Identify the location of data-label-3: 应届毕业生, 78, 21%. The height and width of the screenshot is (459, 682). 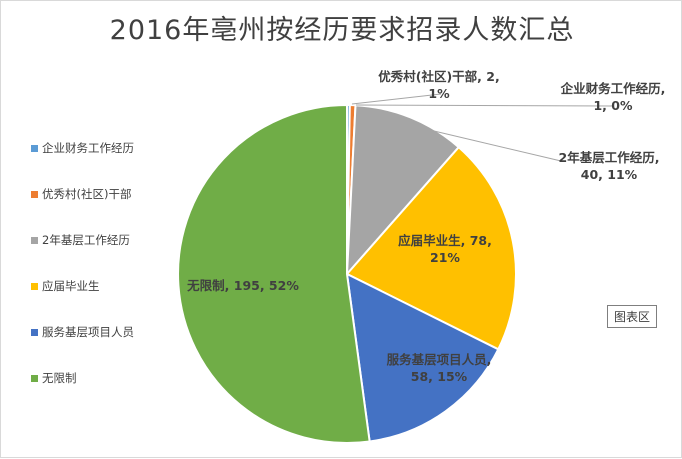
(445, 249).